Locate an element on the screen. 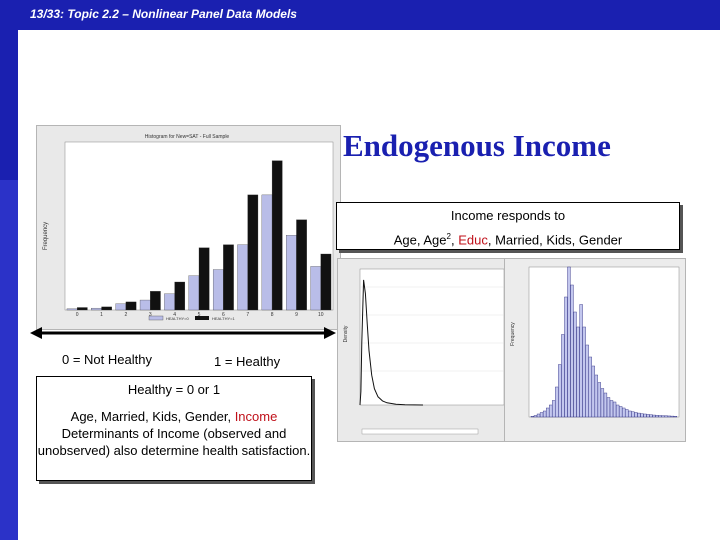  left-hist-bar-5-s2 is located at coordinates (204, 279).